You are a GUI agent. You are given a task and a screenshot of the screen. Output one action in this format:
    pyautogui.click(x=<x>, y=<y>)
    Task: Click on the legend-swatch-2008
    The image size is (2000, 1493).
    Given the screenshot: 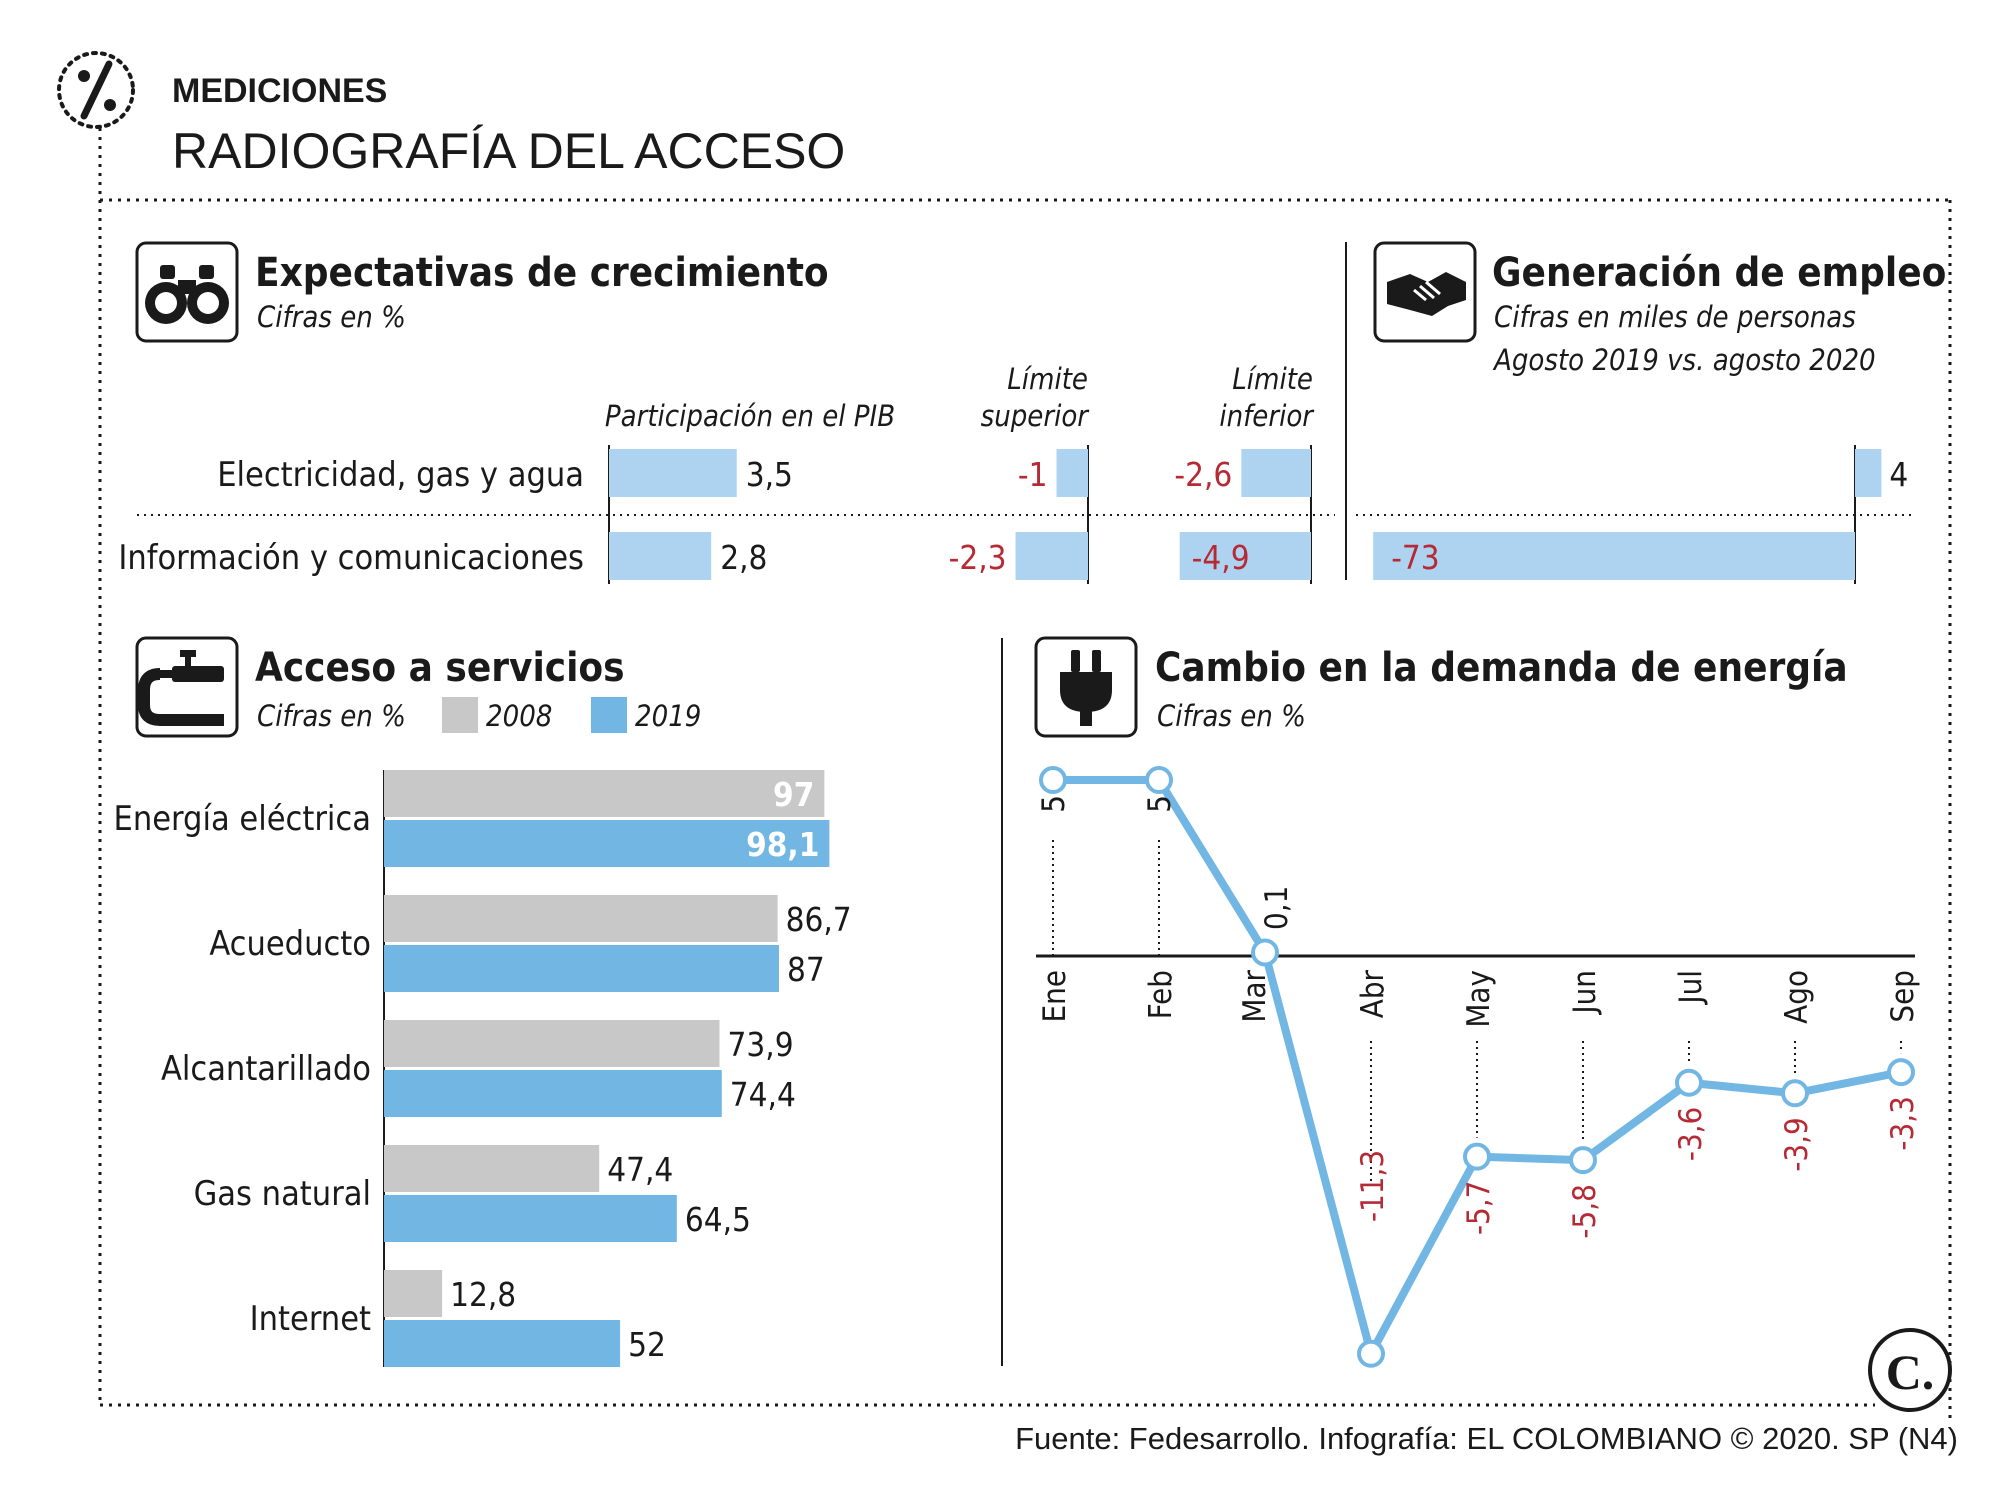 What is the action you would take?
    pyautogui.click(x=460, y=715)
    